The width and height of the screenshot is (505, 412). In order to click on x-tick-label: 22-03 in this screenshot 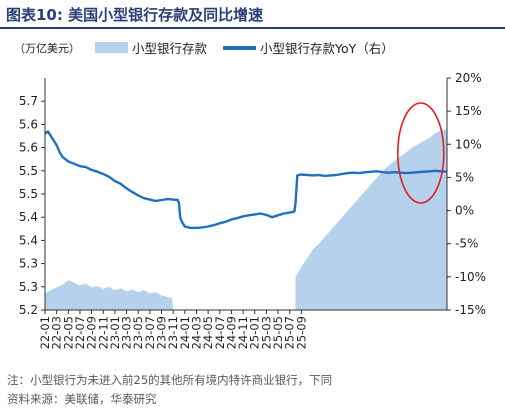, I will do `click(57, 332)`.